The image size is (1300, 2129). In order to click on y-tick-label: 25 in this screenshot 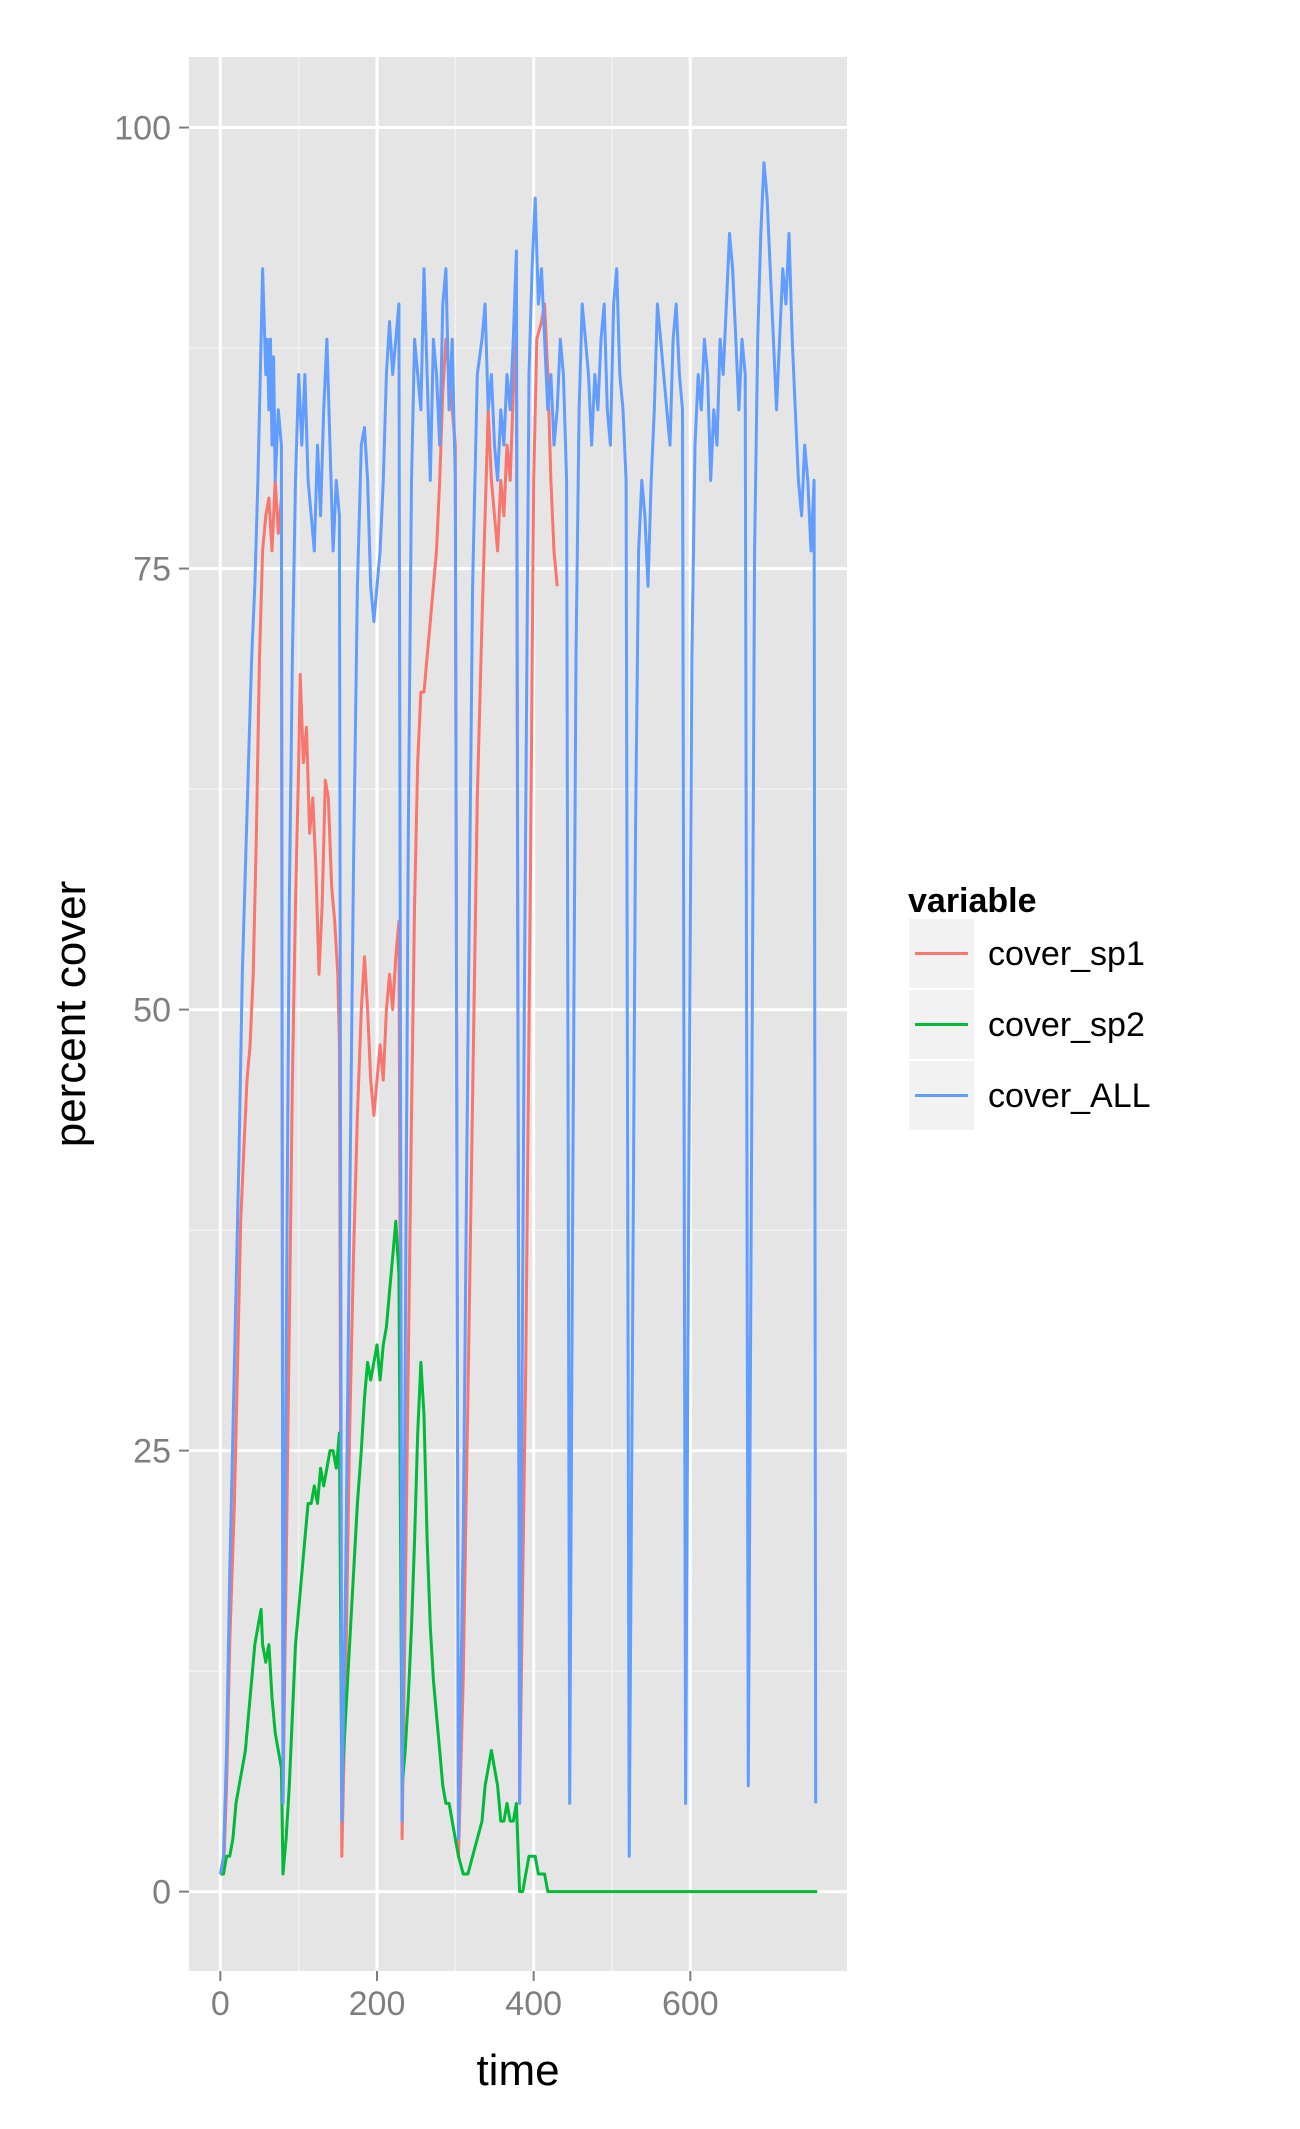, I will do `click(152, 1452)`.